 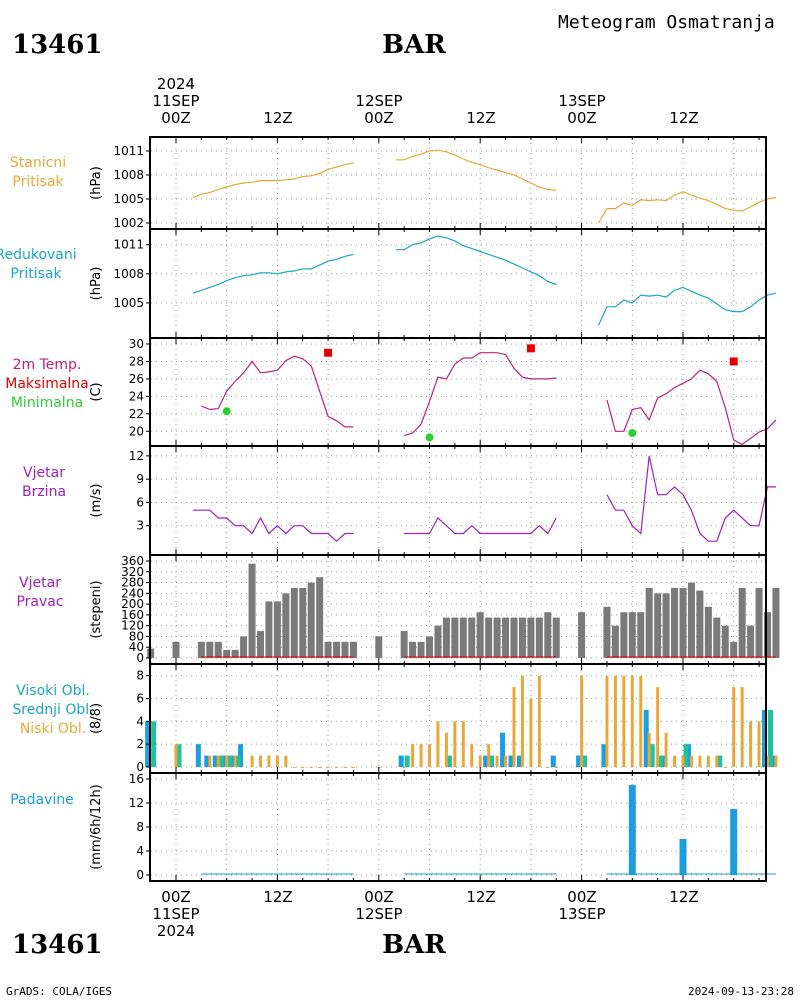 What do you see at coordinates (38, 265) in the screenshot?
I see `panel-label-reduced-pressure: Redukovani Pritisak` at bounding box center [38, 265].